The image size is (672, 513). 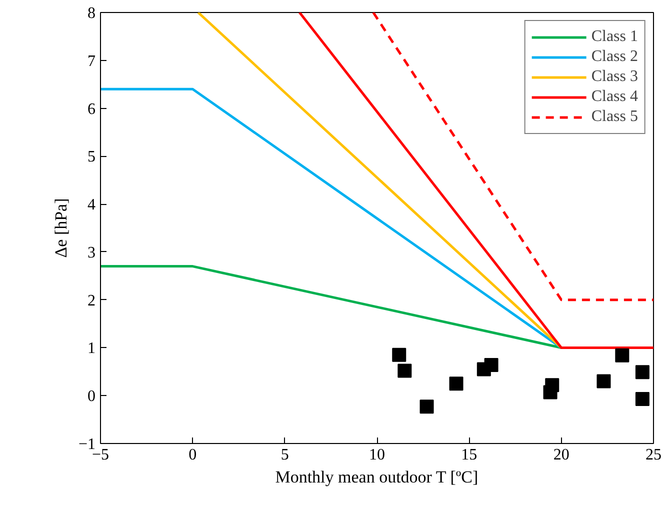 I want to click on x-tick-label: 20, so click(x=561, y=455).